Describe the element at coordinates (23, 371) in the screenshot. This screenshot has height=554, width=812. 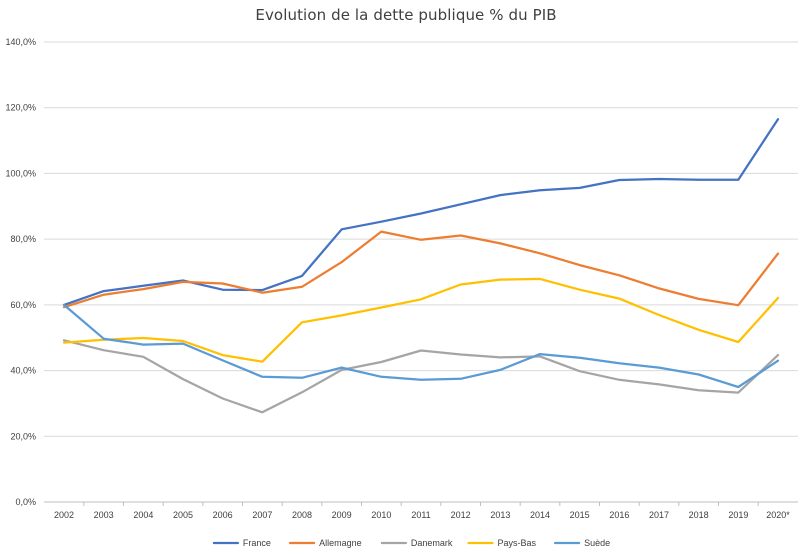
I see `y-tick-label: 40,0%` at that location.